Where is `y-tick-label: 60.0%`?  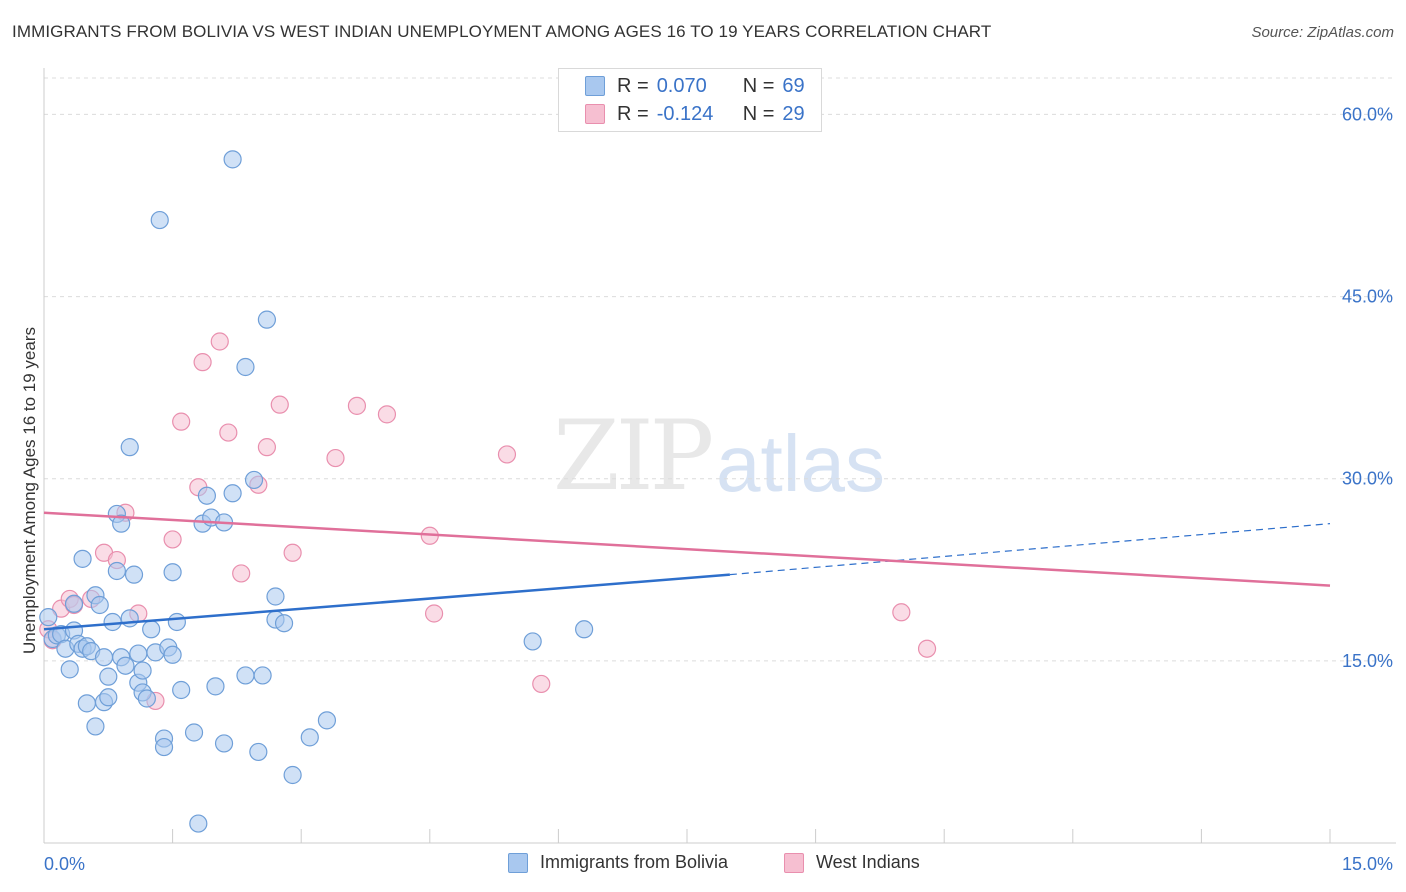 y-tick-label: 60.0% is located at coordinates (1367, 114).